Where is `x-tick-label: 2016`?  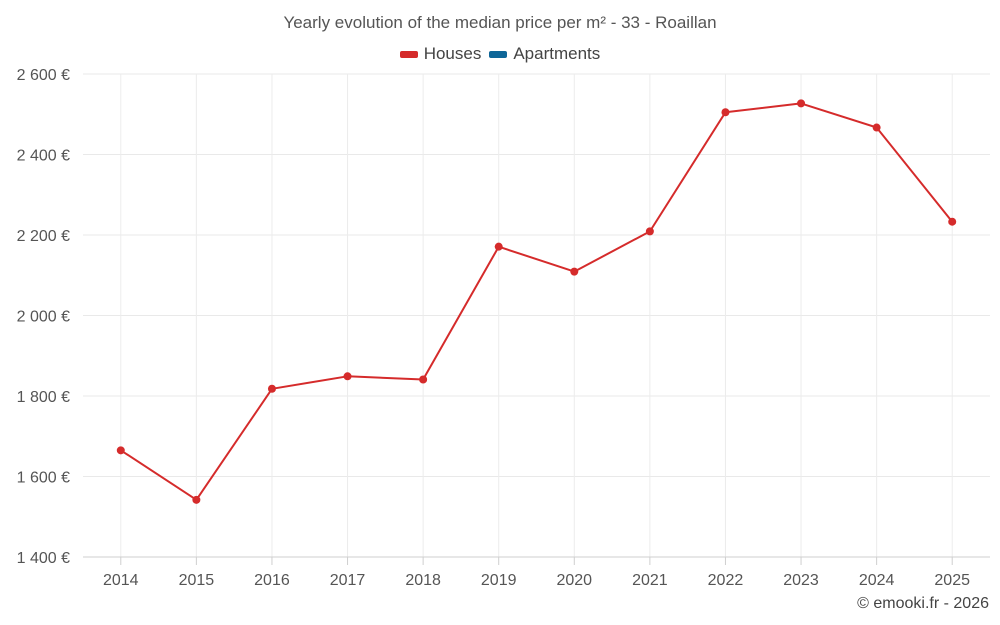
x-tick-label: 2016 is located at coordinates (272, 580).